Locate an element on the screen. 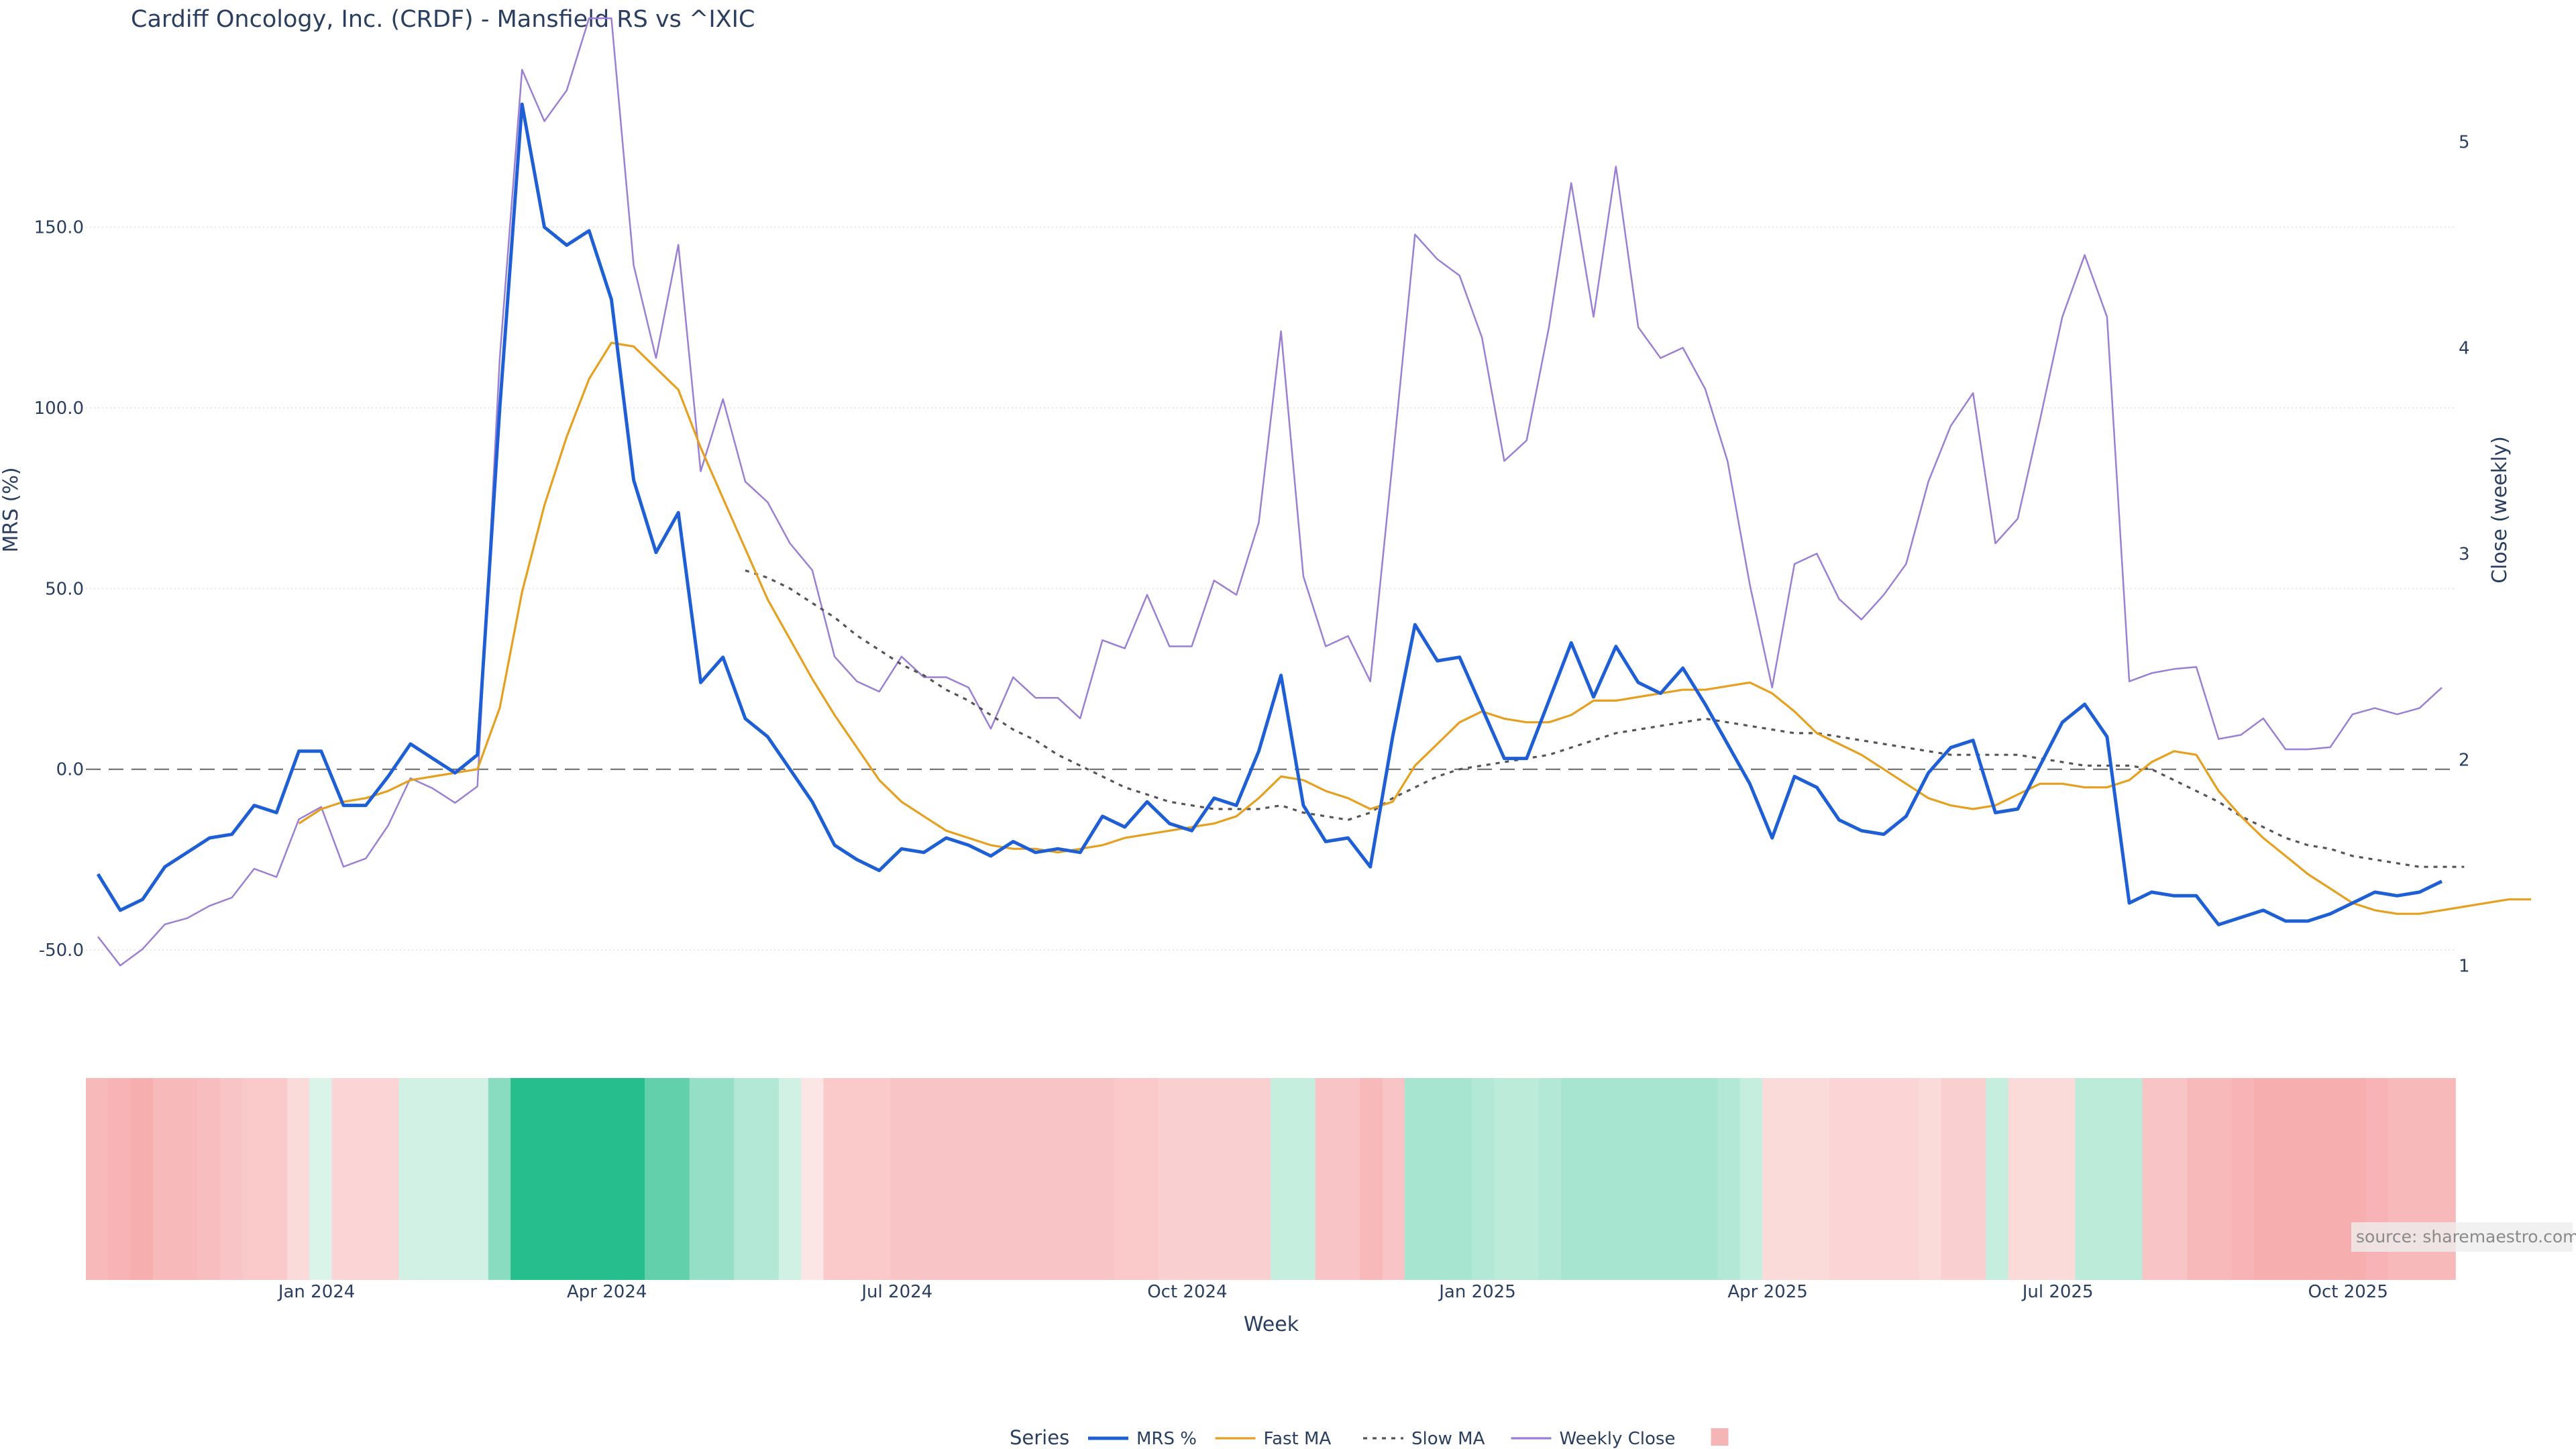  y-axis-title: MRS (%) is located at coordinates (11, 509).